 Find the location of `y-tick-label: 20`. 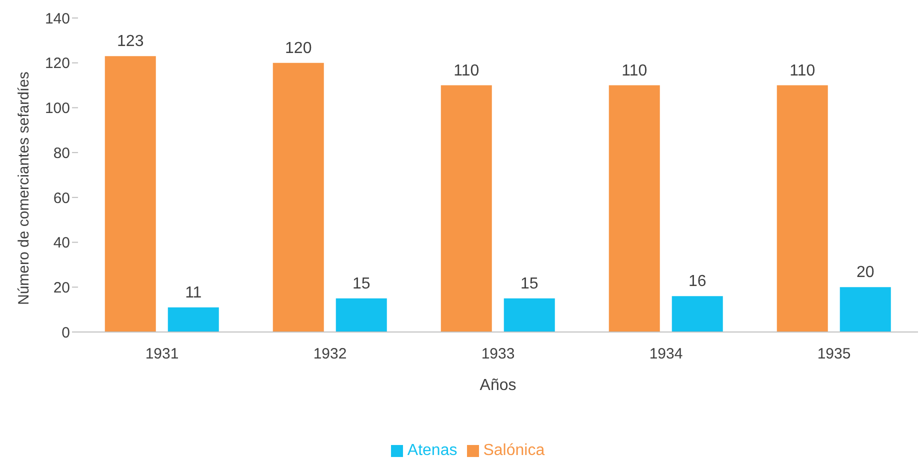

y-tick-label: 20 is located at coordinates (61, 287).